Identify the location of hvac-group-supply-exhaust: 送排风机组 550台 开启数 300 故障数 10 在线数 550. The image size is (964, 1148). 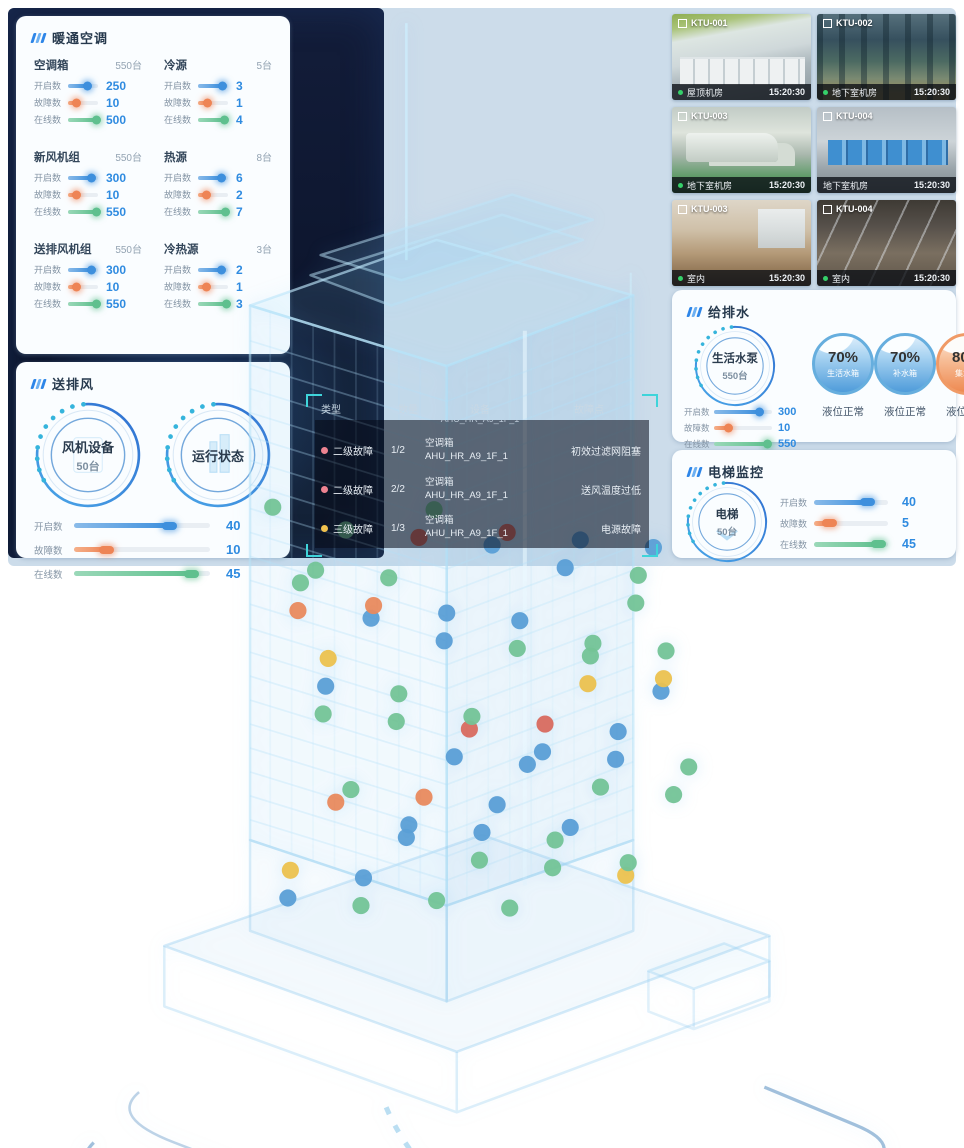
(88, 276).